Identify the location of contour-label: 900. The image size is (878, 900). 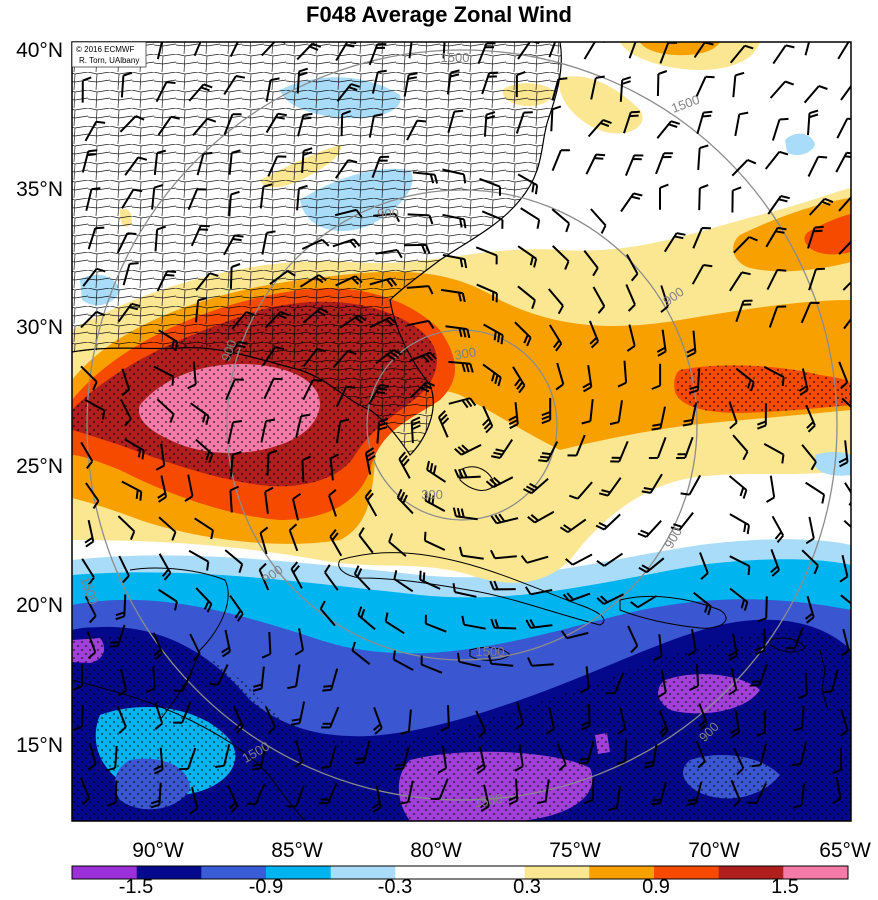
(229, 351).